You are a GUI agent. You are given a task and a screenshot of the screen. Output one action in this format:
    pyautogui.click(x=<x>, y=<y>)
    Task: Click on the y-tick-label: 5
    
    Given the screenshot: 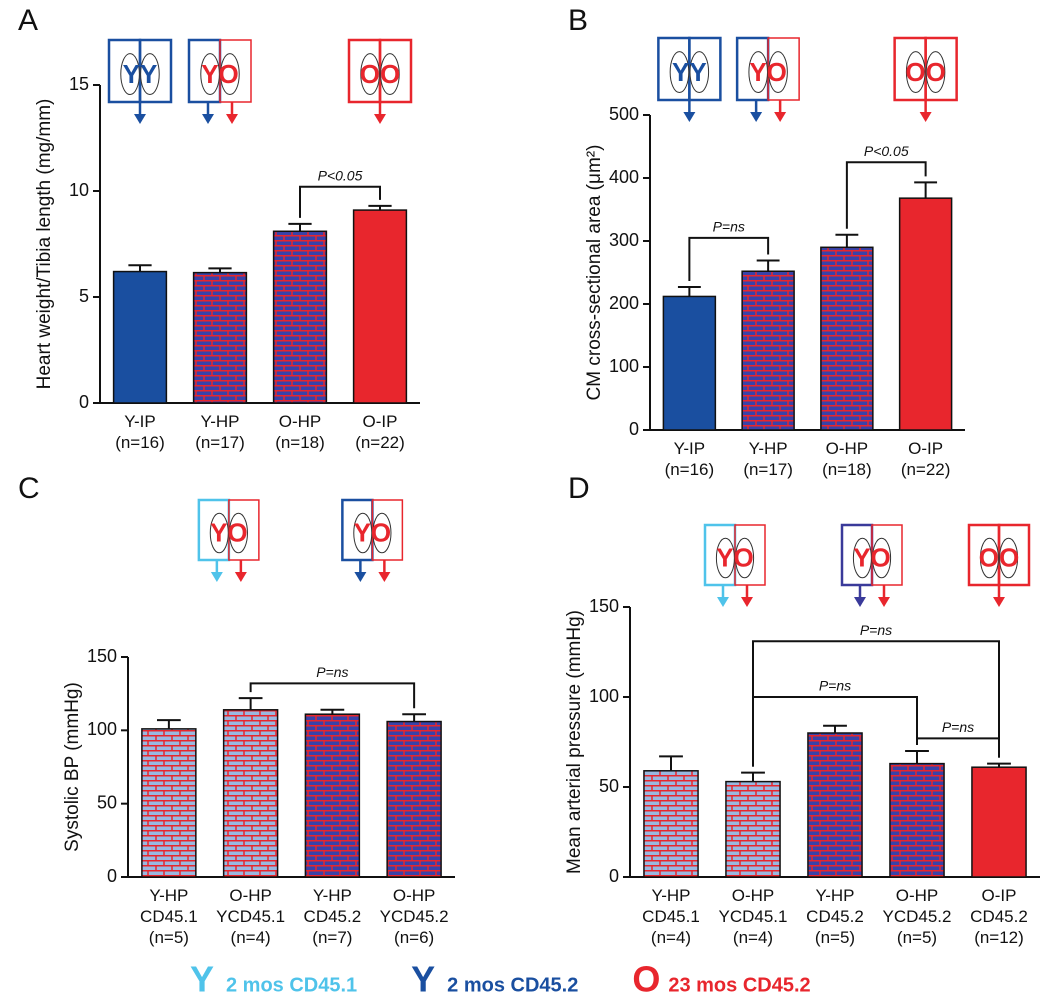 What is the action you would take?
    pyautogui.click(x=84, y=296)
    